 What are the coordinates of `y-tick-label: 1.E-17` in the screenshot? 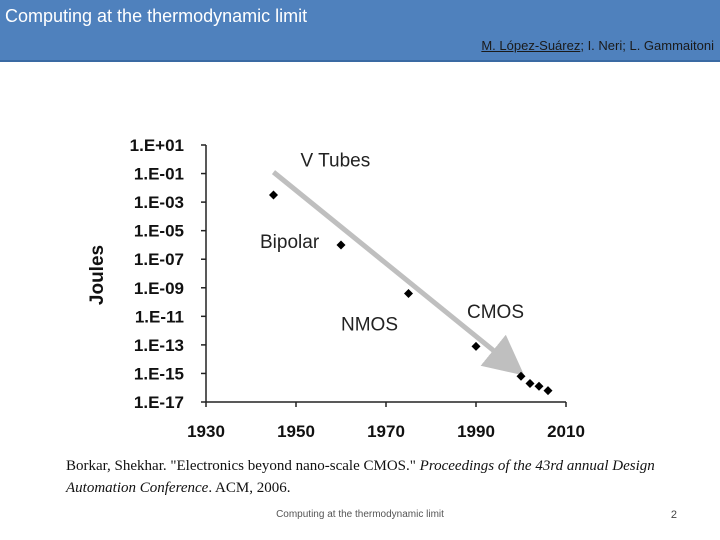 It's located at (159, 402).